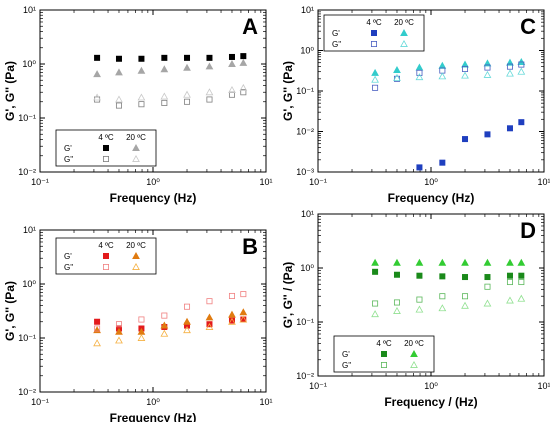 The image size is (550, 427). What do you see at coordinates (250, 246) in the screenshot?
I see `panel-letter: B` at bounding box center [250, 246].